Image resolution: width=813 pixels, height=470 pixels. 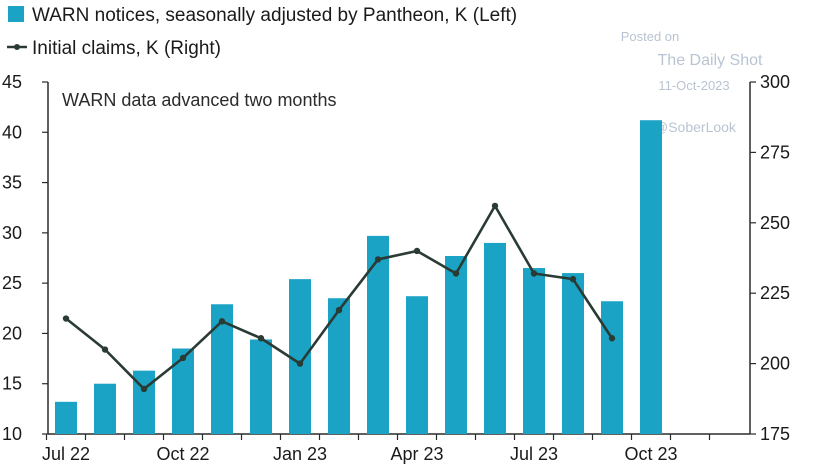 What do you see at coordinates (300, 454) in the screenshot?
I see `x-tick-label: Jan 23` at bounding box center [300, 454].